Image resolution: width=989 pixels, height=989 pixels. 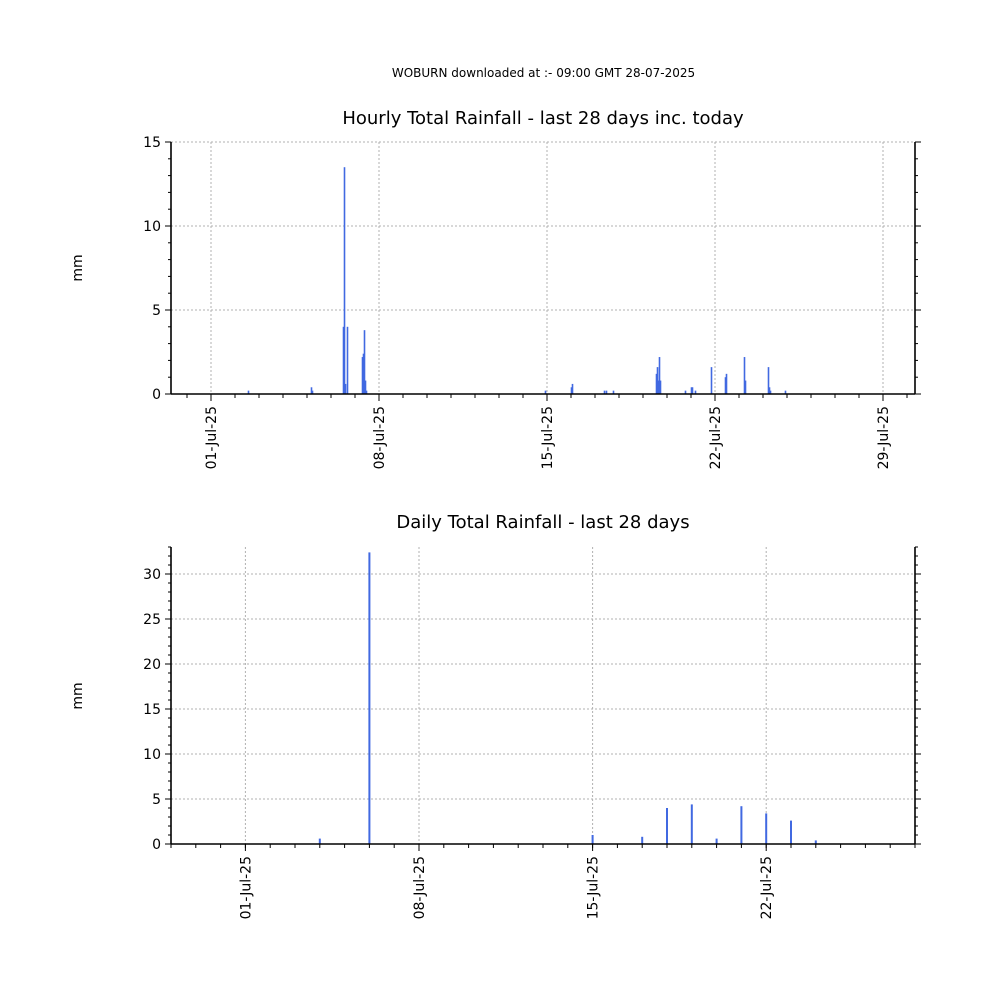 I want to click on x-tick-label: 29-Jul-25, so click(x=884, y=437).